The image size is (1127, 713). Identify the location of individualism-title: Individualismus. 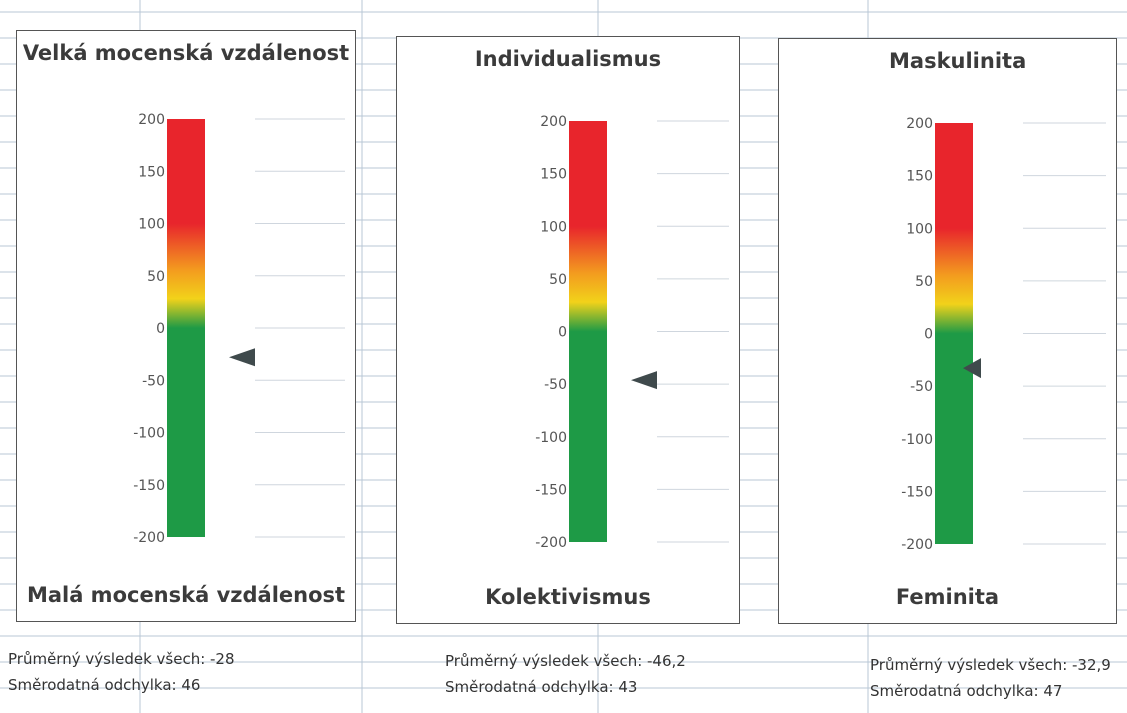
(568, 59).